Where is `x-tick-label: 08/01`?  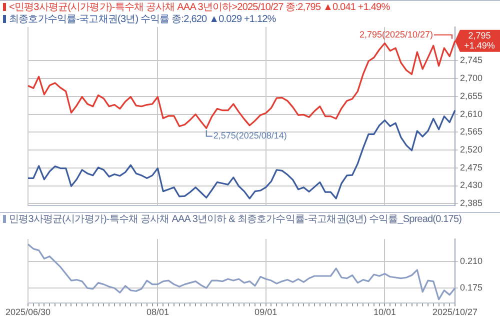
x-tick-label: 08/01 is located at coordinates (157, 312).